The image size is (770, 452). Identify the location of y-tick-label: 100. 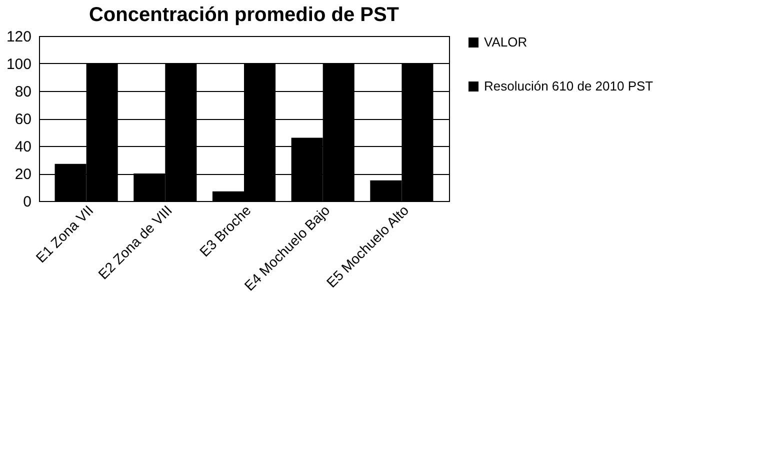
(19, 64).